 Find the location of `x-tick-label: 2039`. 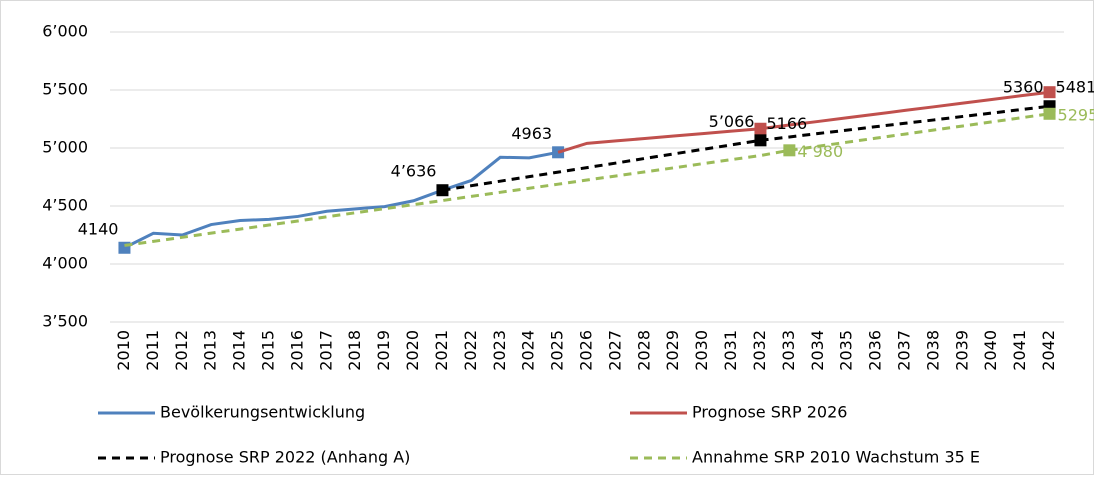

x-tick-label: 2039 is located at coordinates (961, 350).